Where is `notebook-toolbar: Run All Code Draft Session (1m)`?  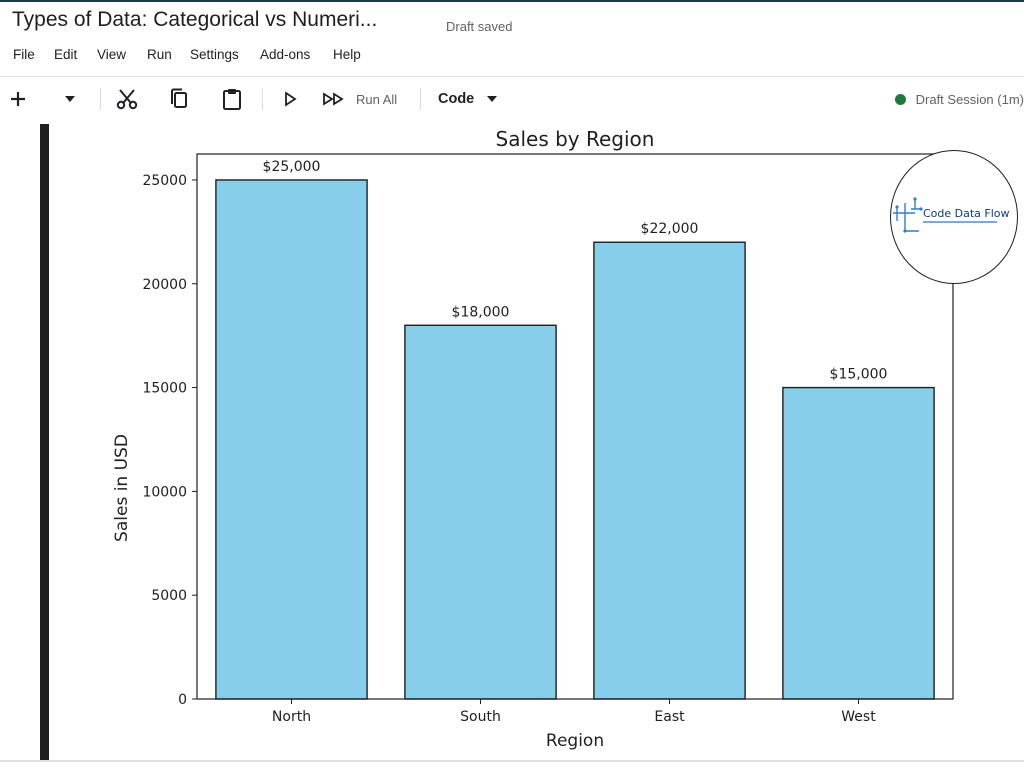
notebook-toolbar: Run All Code Draft Session (1m) is located at coordinates (512, 99).